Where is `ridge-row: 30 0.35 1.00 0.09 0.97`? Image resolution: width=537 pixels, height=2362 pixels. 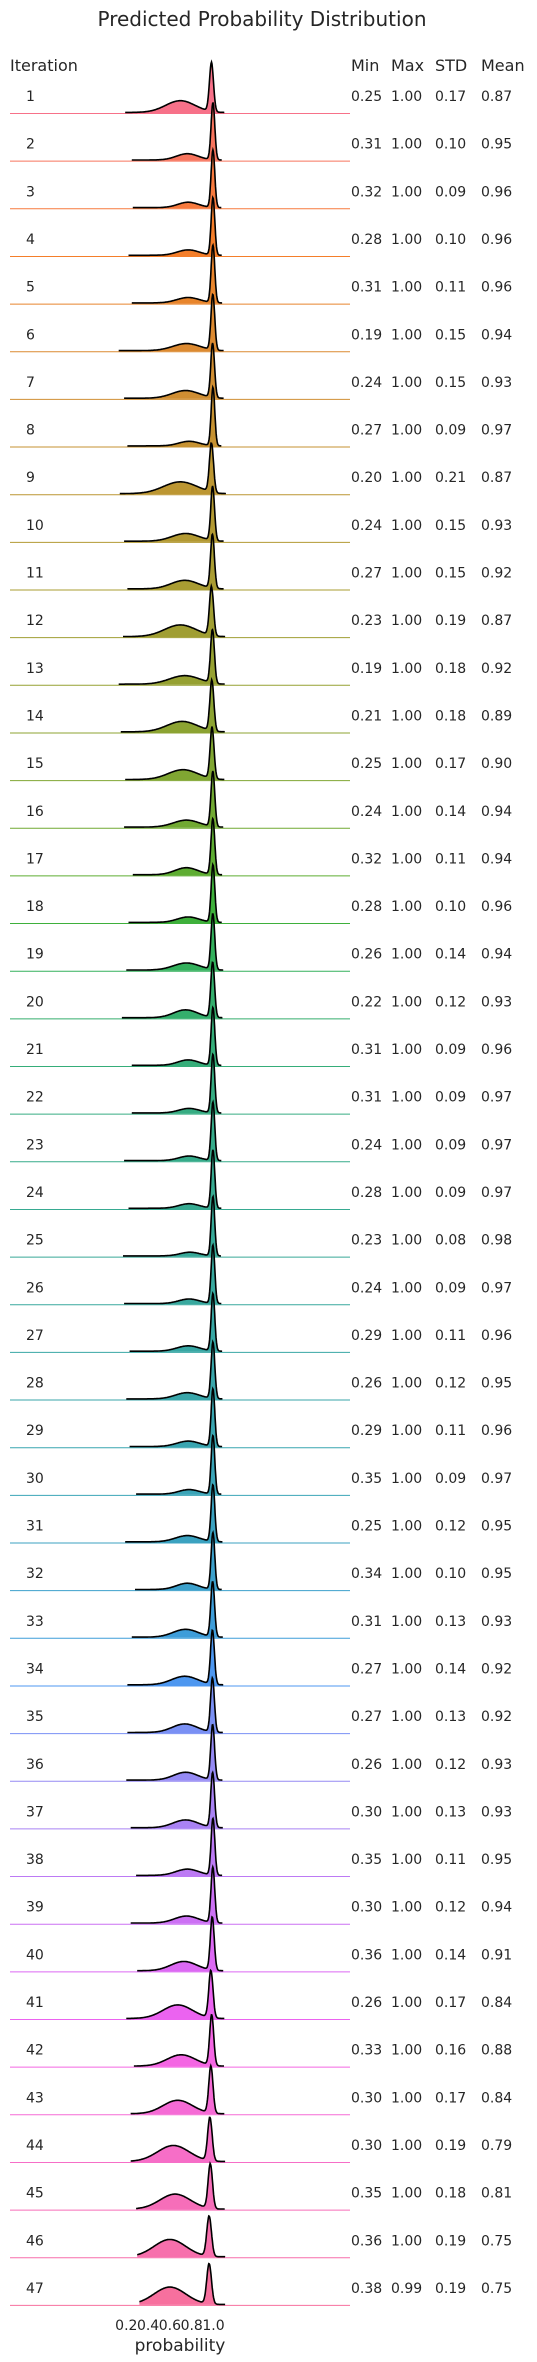
ridge-row: 30 0.35 1.00 0.09 0.97 is located at coordinates (261, 1465).